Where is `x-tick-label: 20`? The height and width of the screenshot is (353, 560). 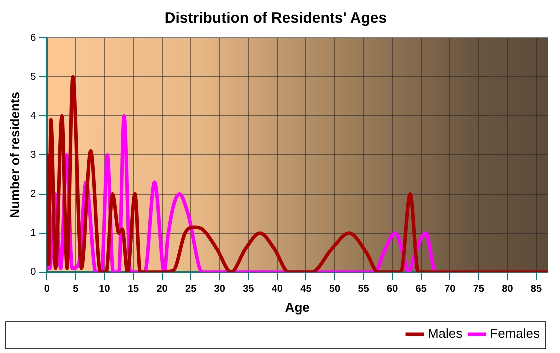 x-tick-label: 20 is located at coordinates (162, 290).